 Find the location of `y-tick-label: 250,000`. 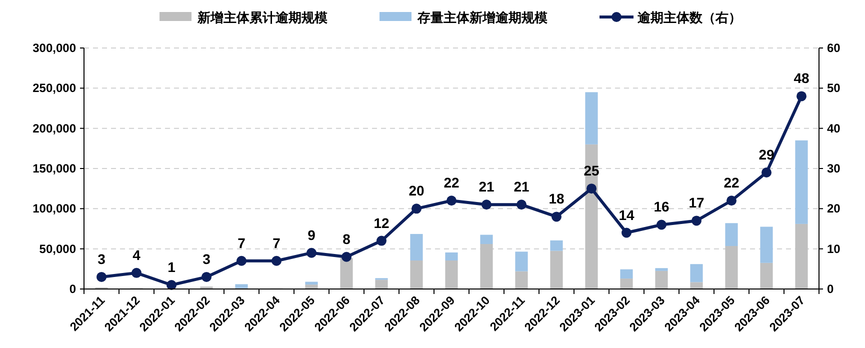

y-tick-label: 250,000 is located at coordinates (54, 88).